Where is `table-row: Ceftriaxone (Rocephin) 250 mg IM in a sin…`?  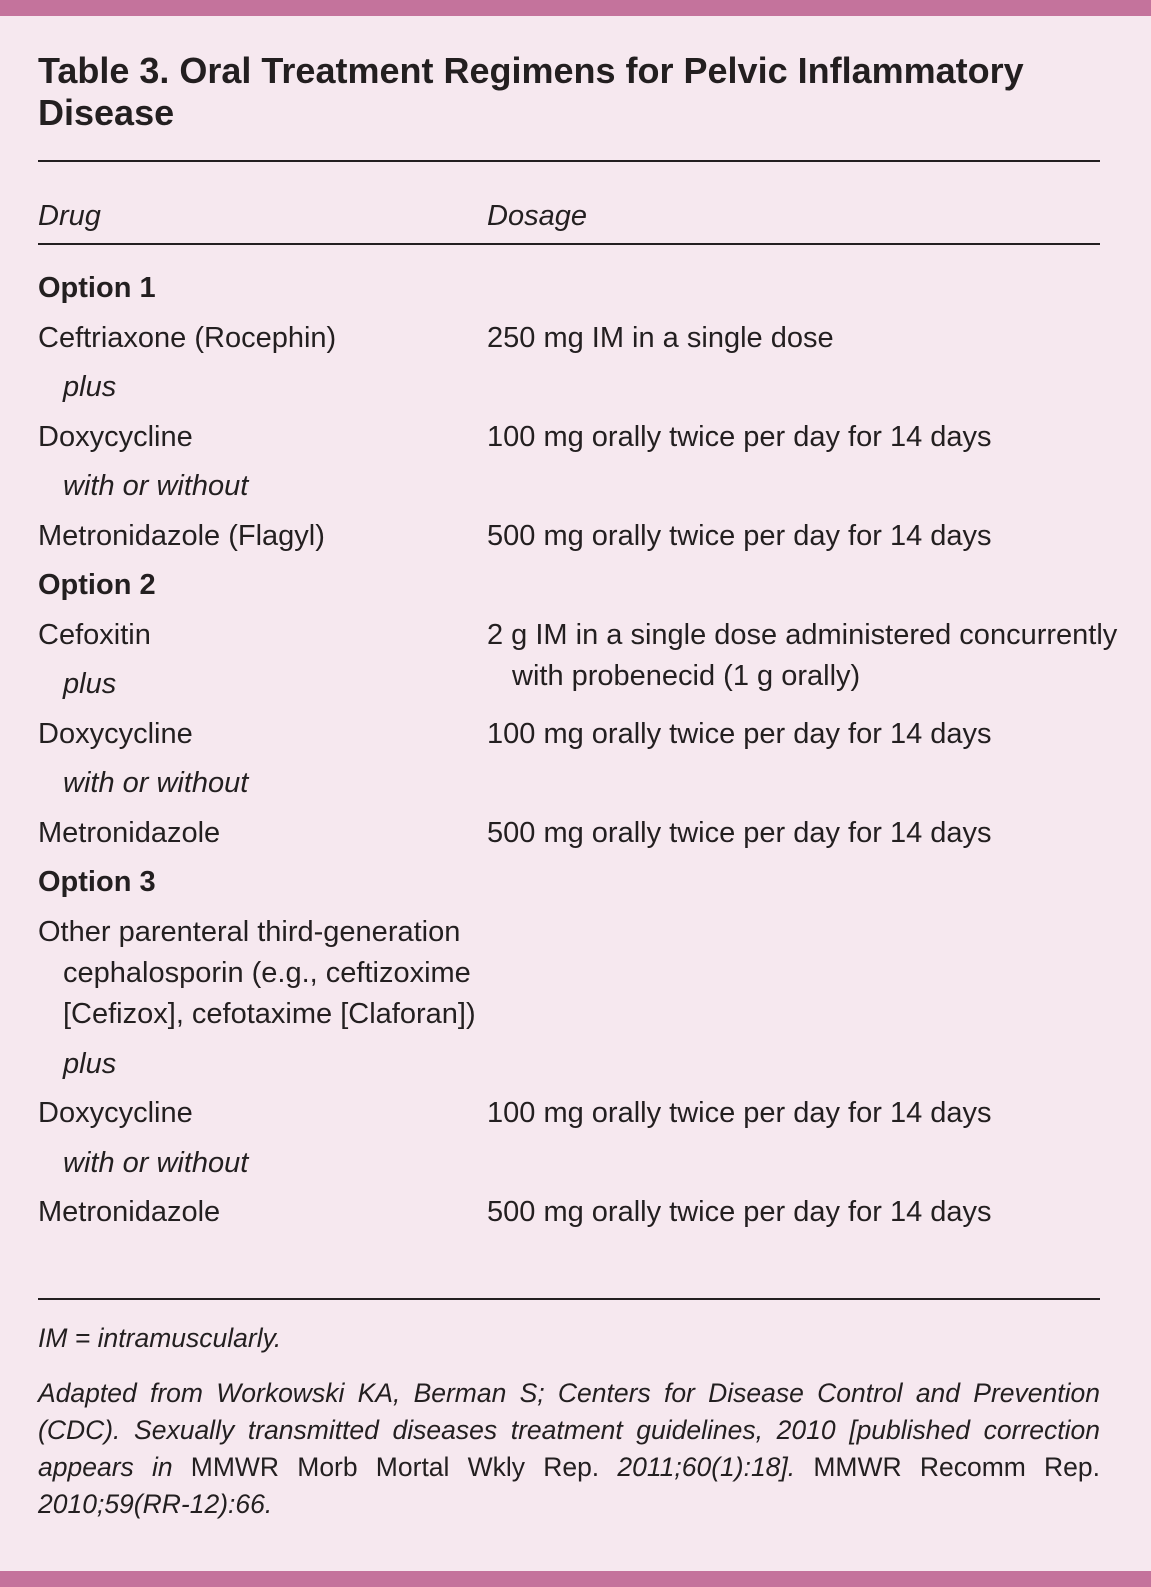 table-row: Ceftriaxone (Rocephin) 250 mg IM in a sin… is located at coordinates (569, 343).